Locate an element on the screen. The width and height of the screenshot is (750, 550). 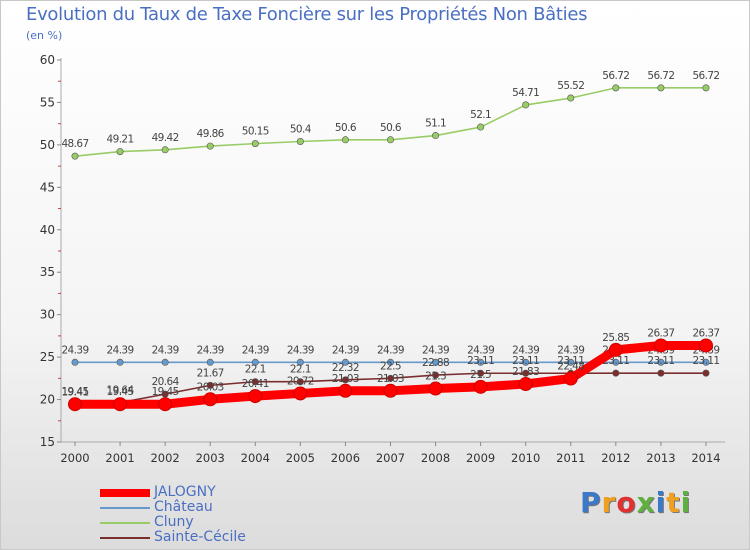
legend-item-sainte-cecile: Sainte-Cécile is located at coordinates (200, 537).